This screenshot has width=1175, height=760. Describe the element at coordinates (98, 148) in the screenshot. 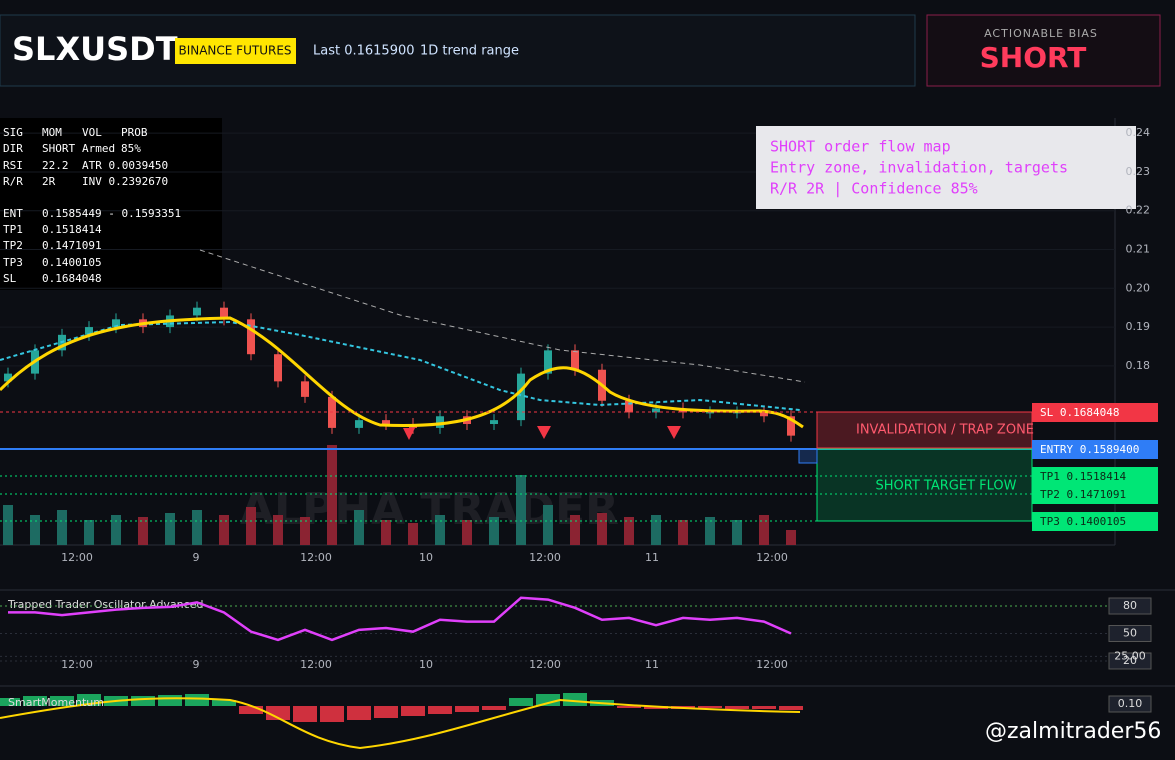

I see `stat-text: Armed` at that location.